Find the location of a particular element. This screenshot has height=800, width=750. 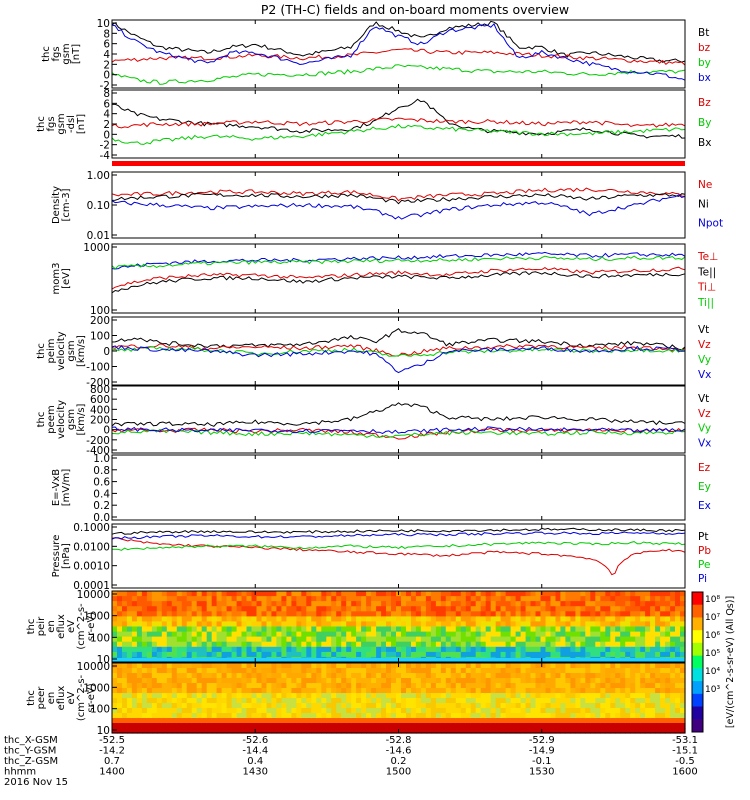

series-Vx-line is located at coordinates (398, 430).